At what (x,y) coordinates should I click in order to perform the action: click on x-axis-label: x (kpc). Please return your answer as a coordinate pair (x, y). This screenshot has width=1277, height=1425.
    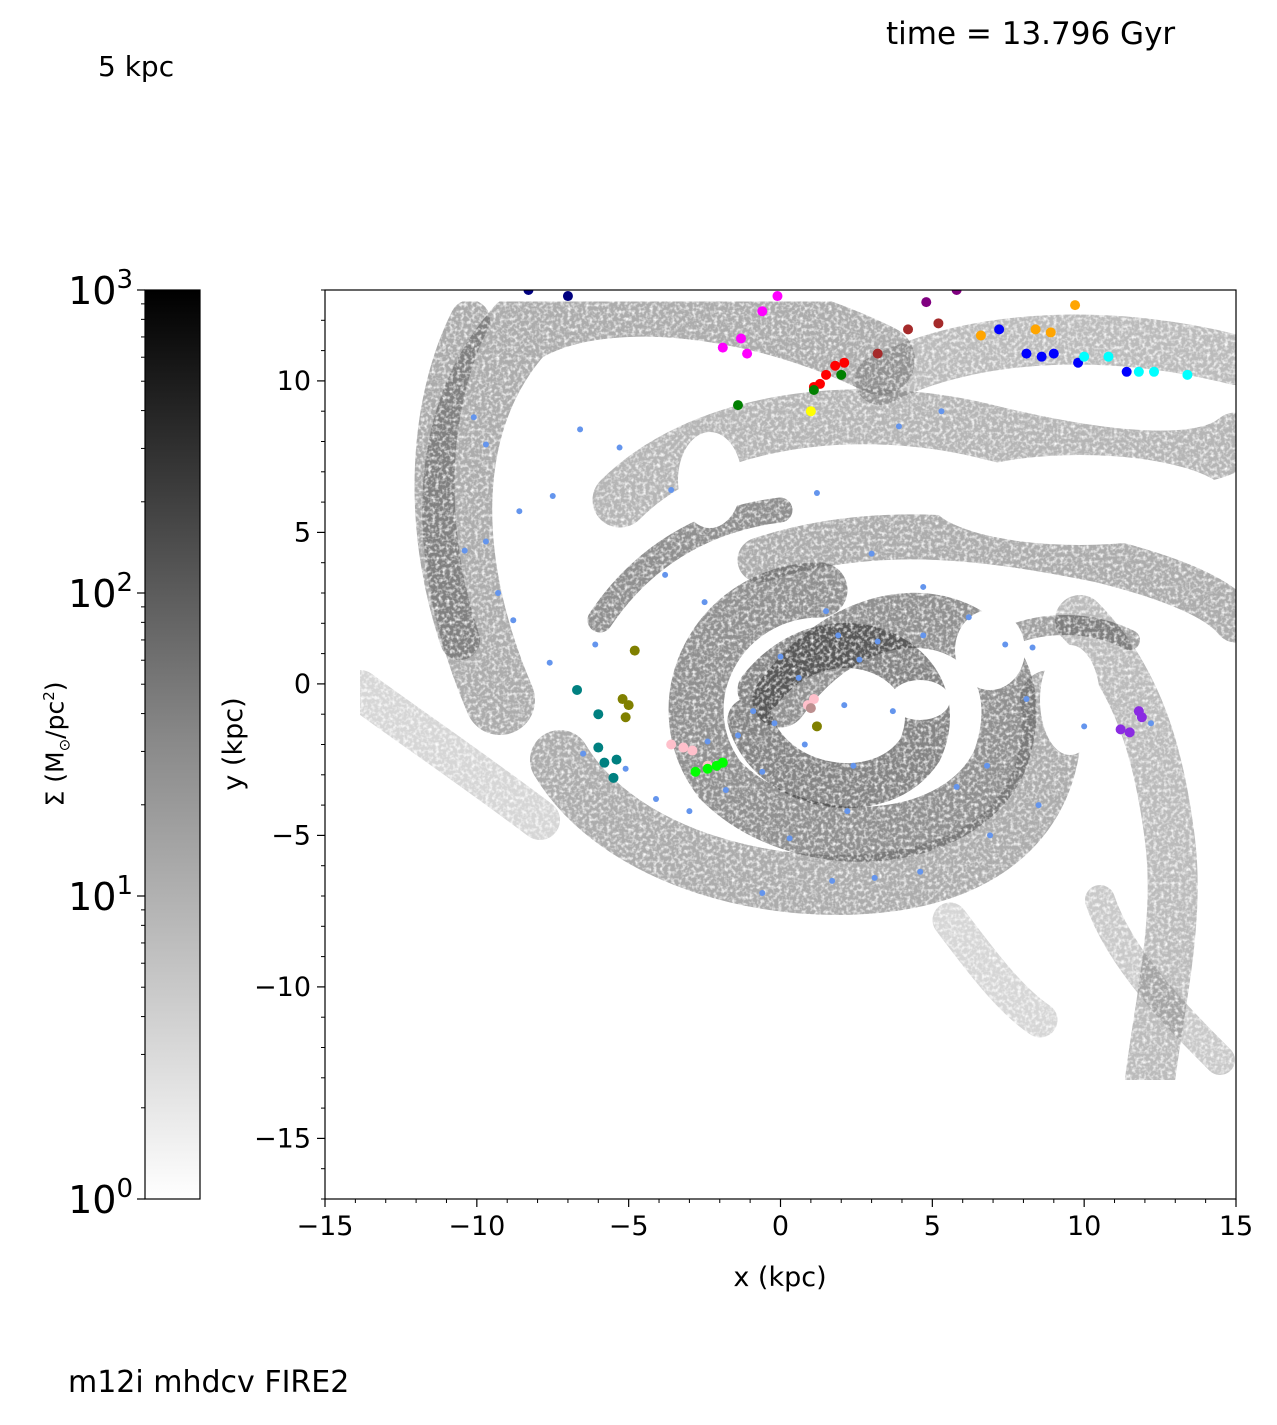
    Looking at the image, I should click on (779, 1277).